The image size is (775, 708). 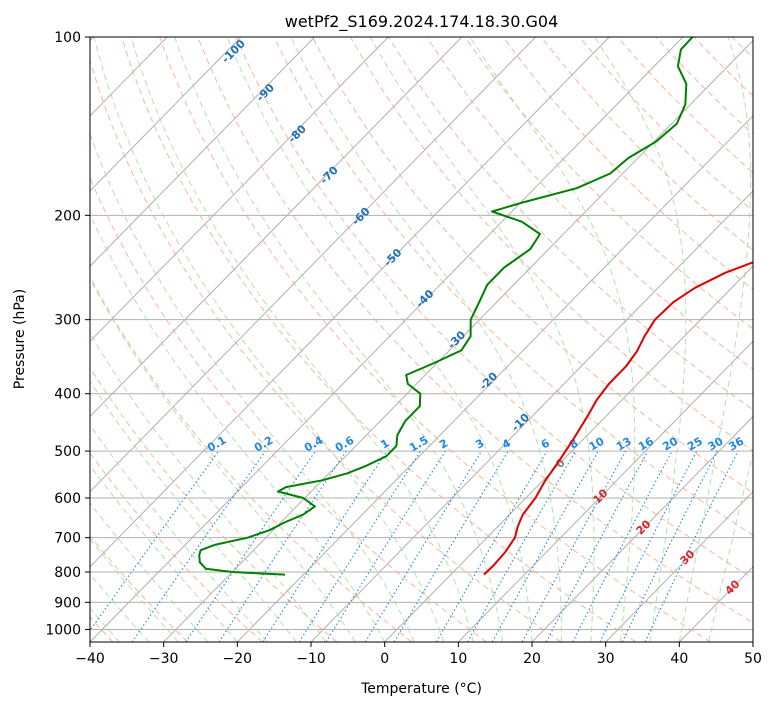 I want to click on isotherm-label: -40, so click(x=424, y=298).